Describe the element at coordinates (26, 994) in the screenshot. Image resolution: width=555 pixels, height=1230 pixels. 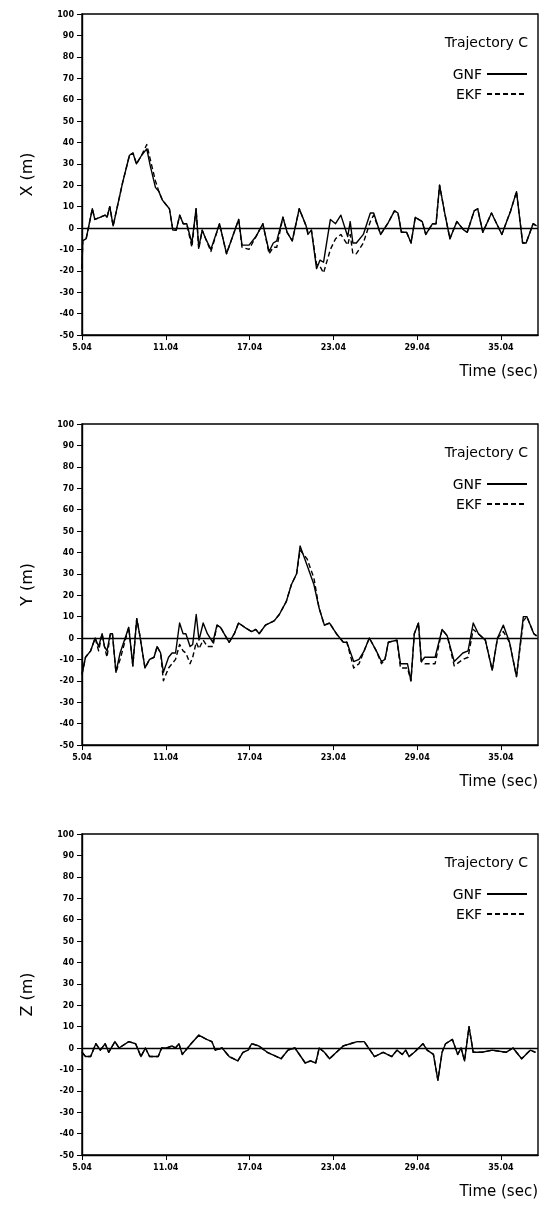
I see `y-axis-title: Z (m)` at that location.